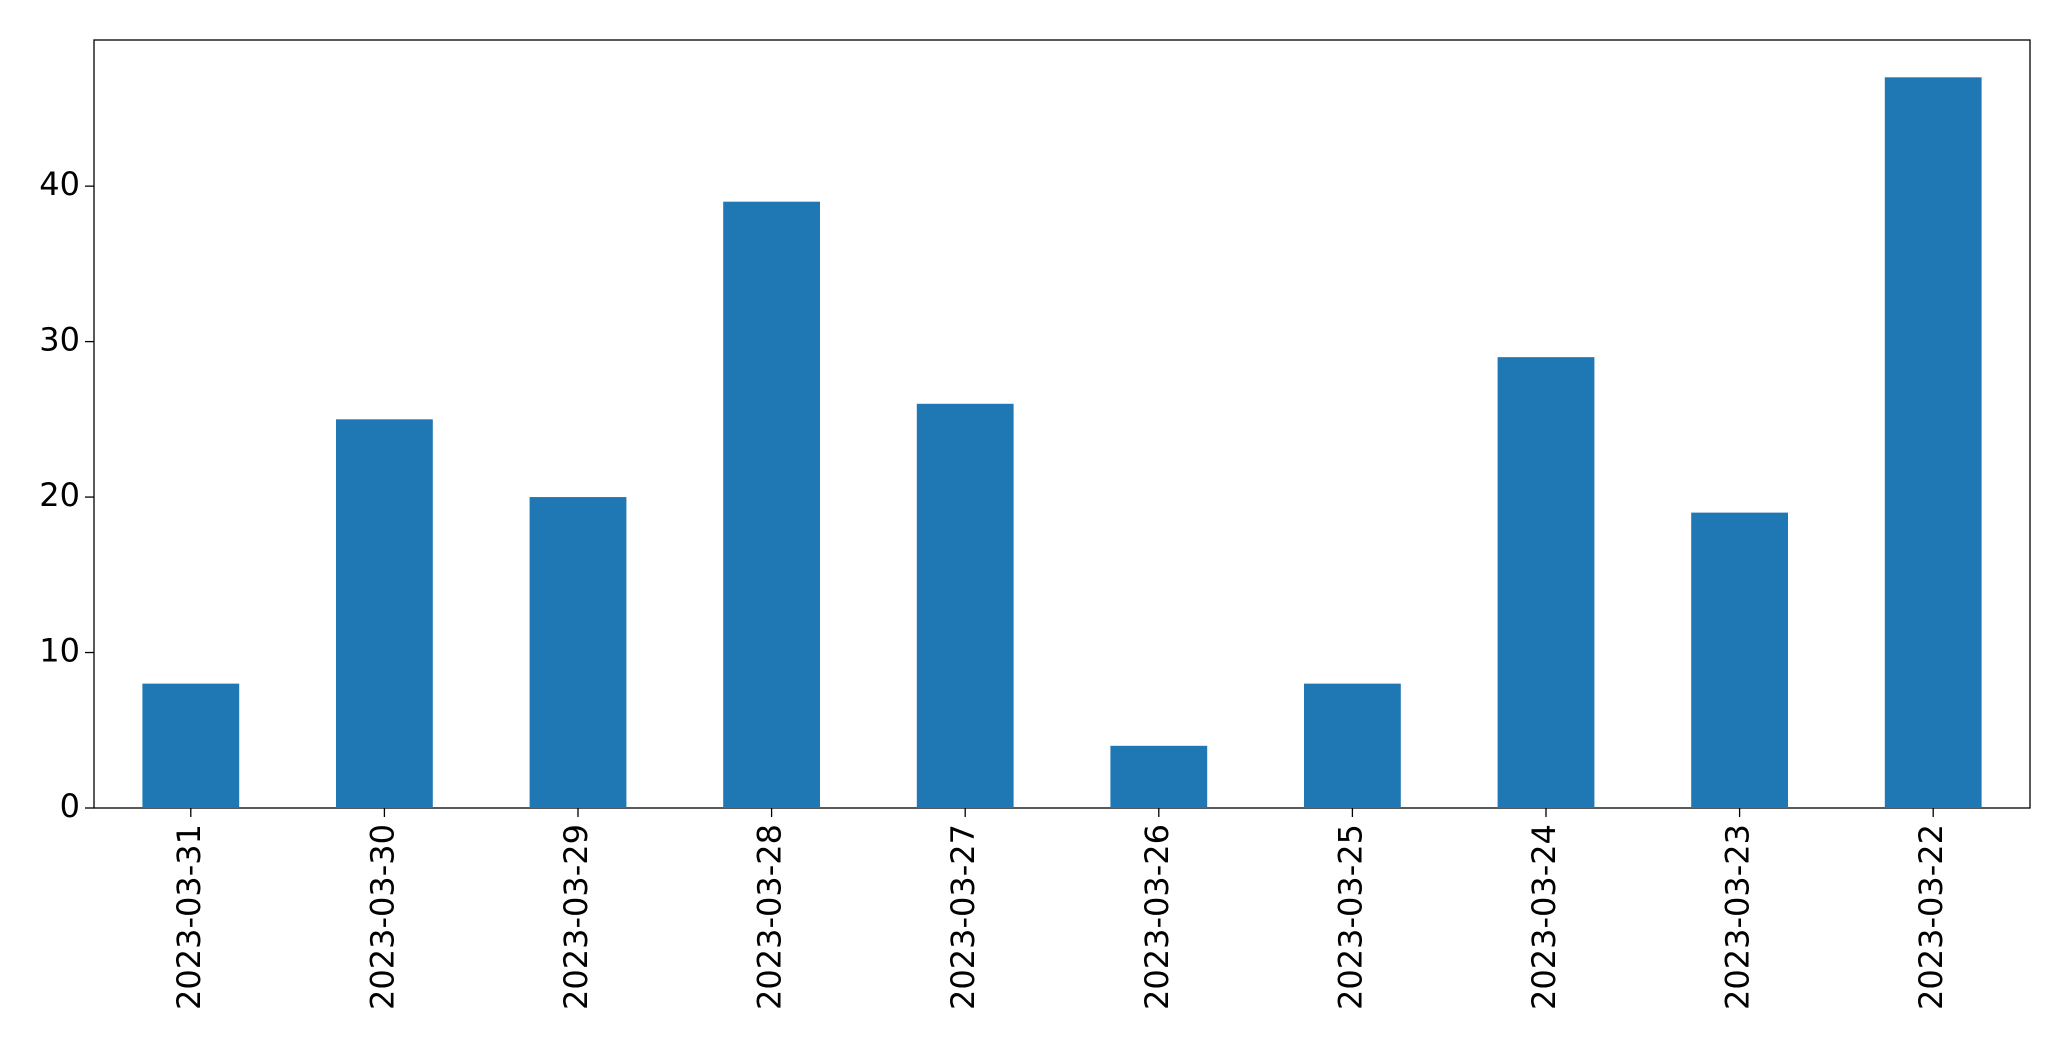 The width and height of the screenshot is (2071, 1061). What do you see at coordinates (963, 917) in the screenshot?
I see `x-tick-label: 2023-03-27` at bounding box center [963, 917].